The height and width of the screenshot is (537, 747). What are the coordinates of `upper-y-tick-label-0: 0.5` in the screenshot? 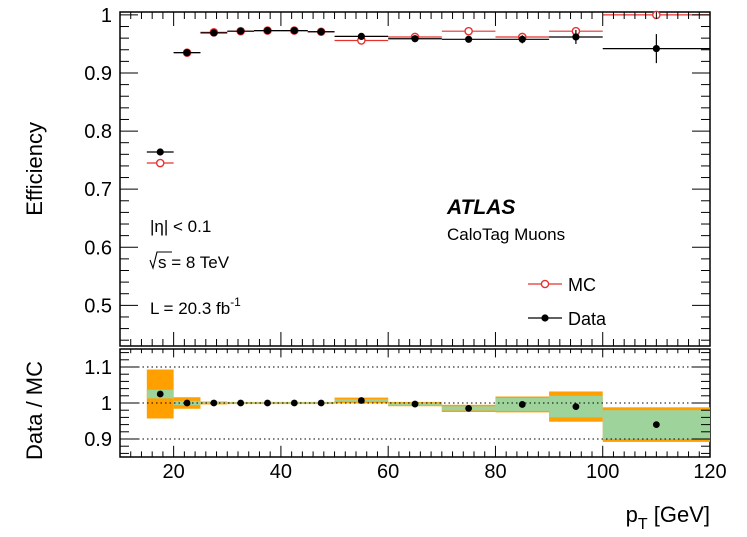 It's located at (98, 306).